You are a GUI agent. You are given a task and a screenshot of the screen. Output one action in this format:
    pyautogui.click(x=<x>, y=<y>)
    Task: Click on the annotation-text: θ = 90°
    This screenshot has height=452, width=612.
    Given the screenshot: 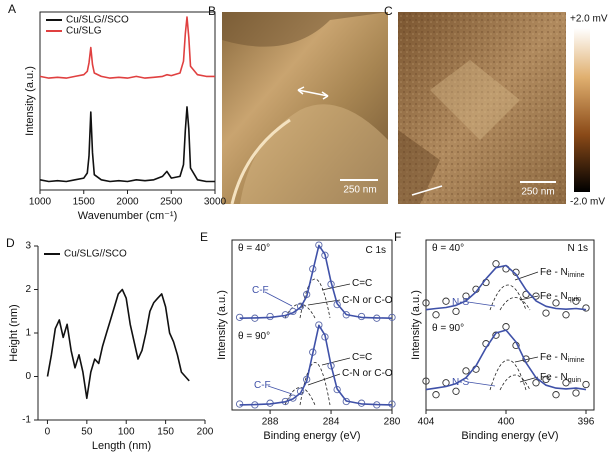 What is the action you would take?
    pyautogui.click(x=448, y=328)
    